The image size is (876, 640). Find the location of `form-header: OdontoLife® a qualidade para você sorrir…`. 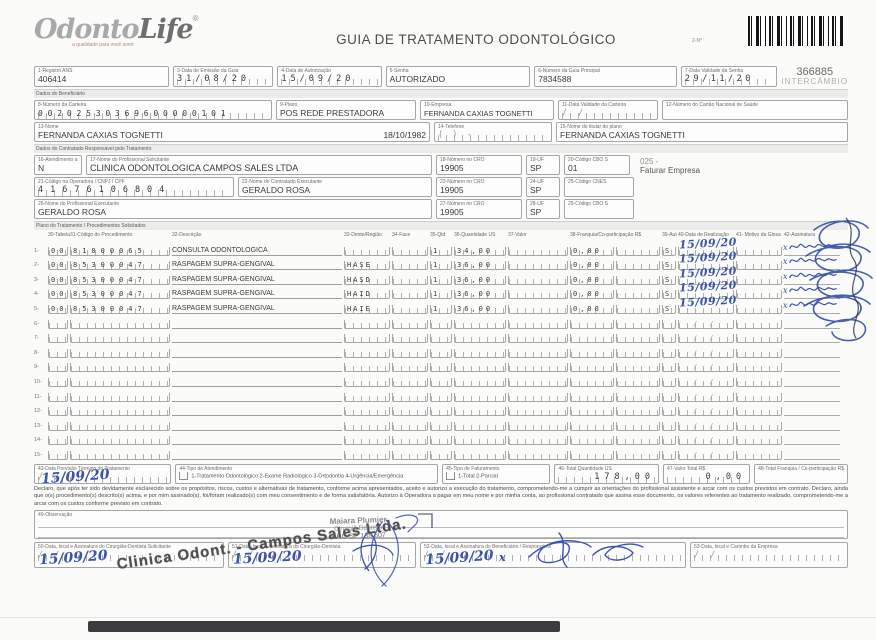

form-header: OdontoLife® a qualidade para você sorrir… is located at coordinates (441, 39).